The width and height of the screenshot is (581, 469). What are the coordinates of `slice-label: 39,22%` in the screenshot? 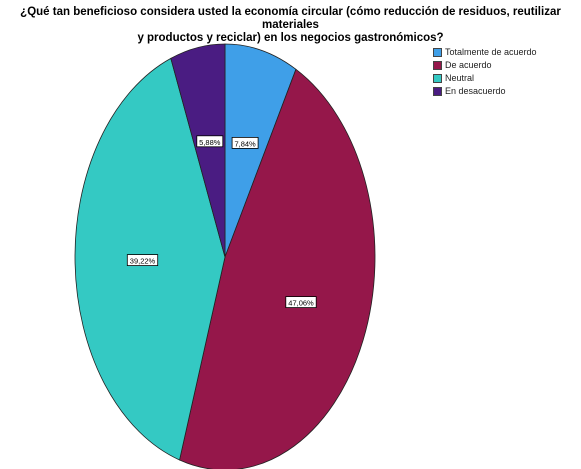 It's located at (143, 261).